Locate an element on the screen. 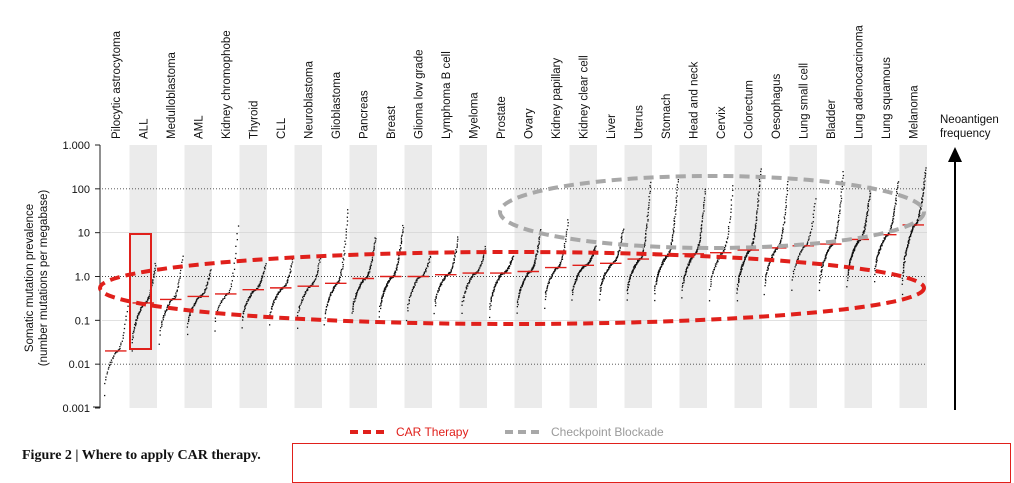 The image size is (1014, 483). y-tick-label: 0.001 is located at coordinates (76, 409).